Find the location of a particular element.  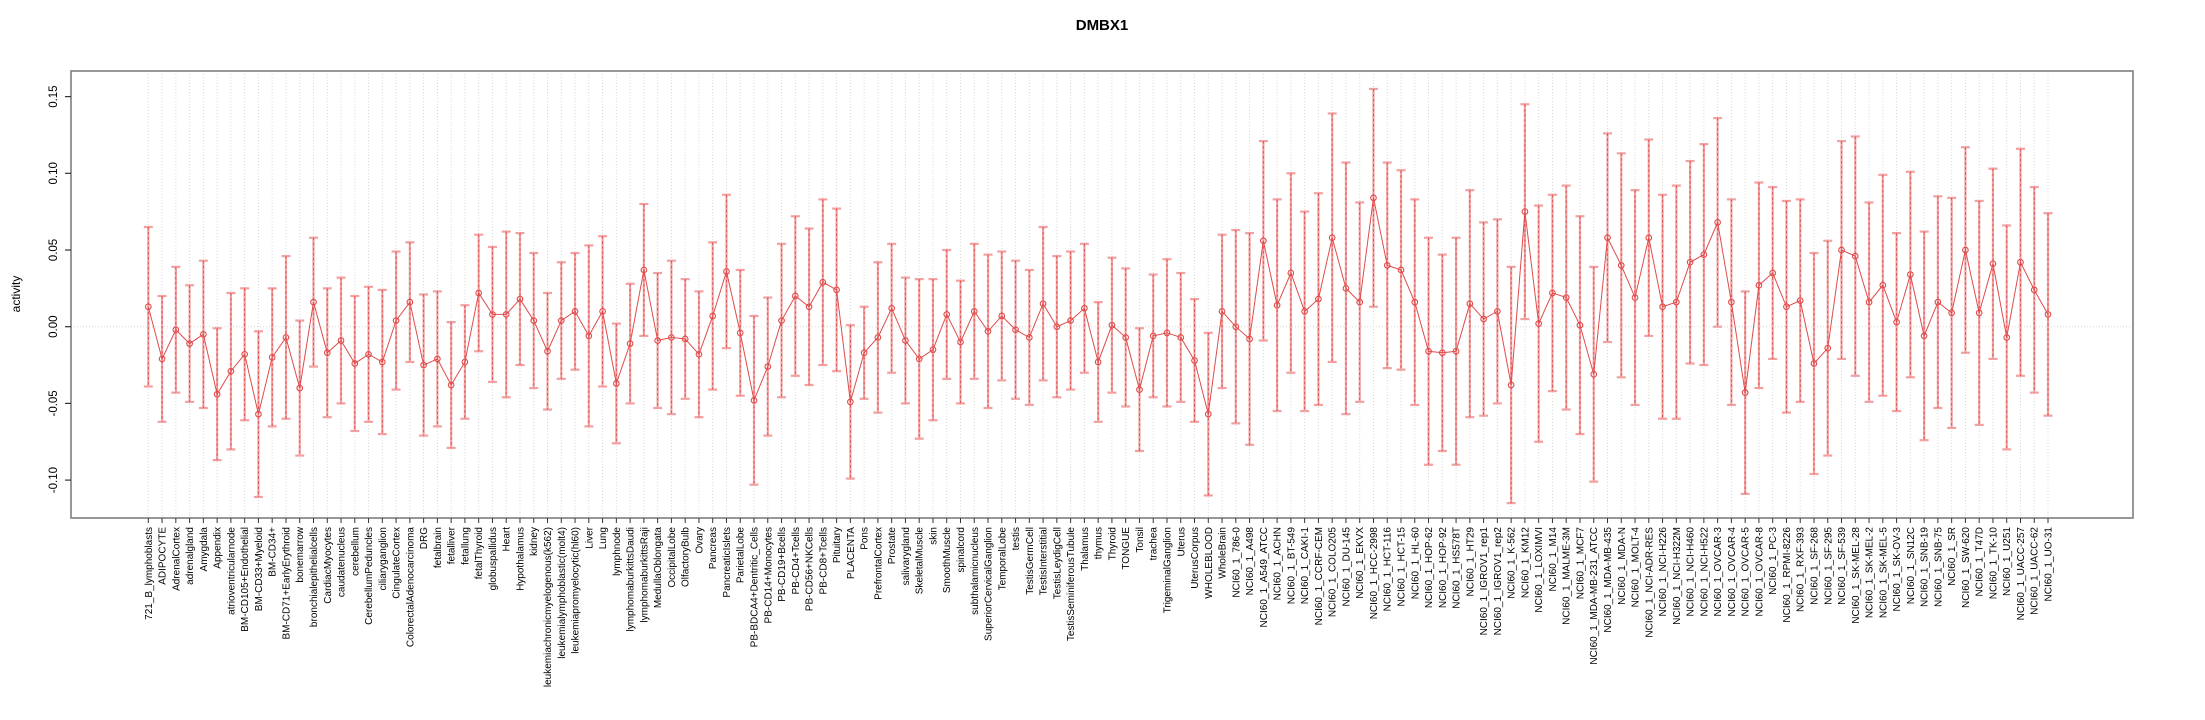

x-tick-label: Prostate is located at coordinates (892, 546).